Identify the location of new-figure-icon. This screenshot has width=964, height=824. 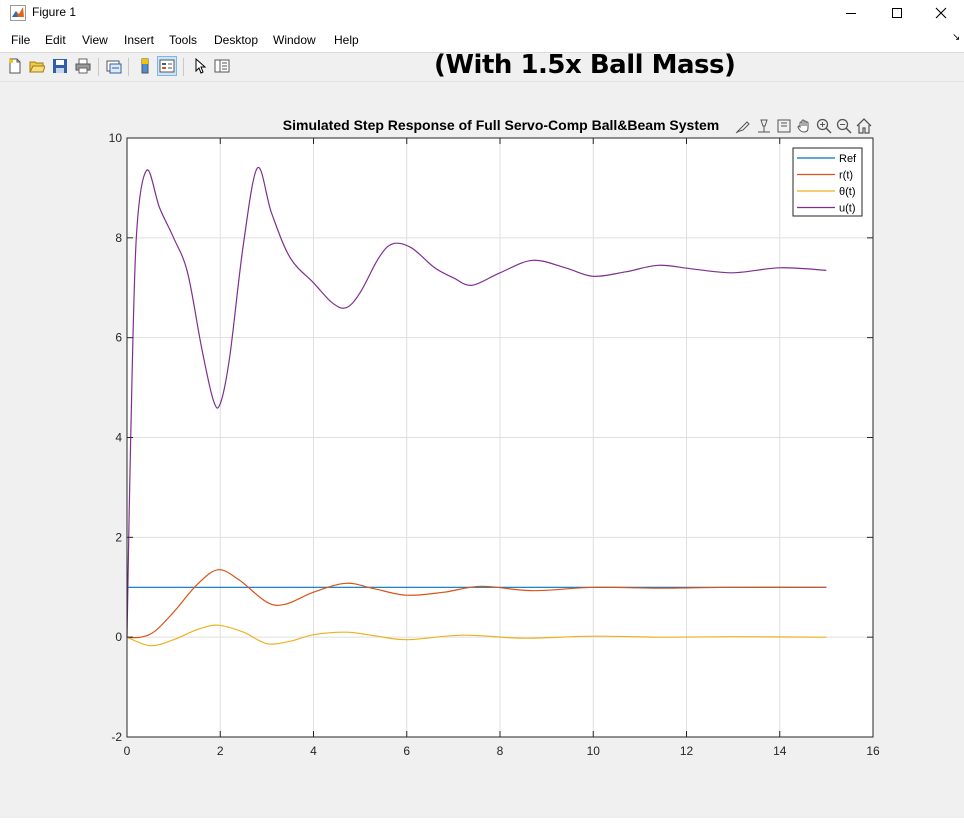
(15, 66).